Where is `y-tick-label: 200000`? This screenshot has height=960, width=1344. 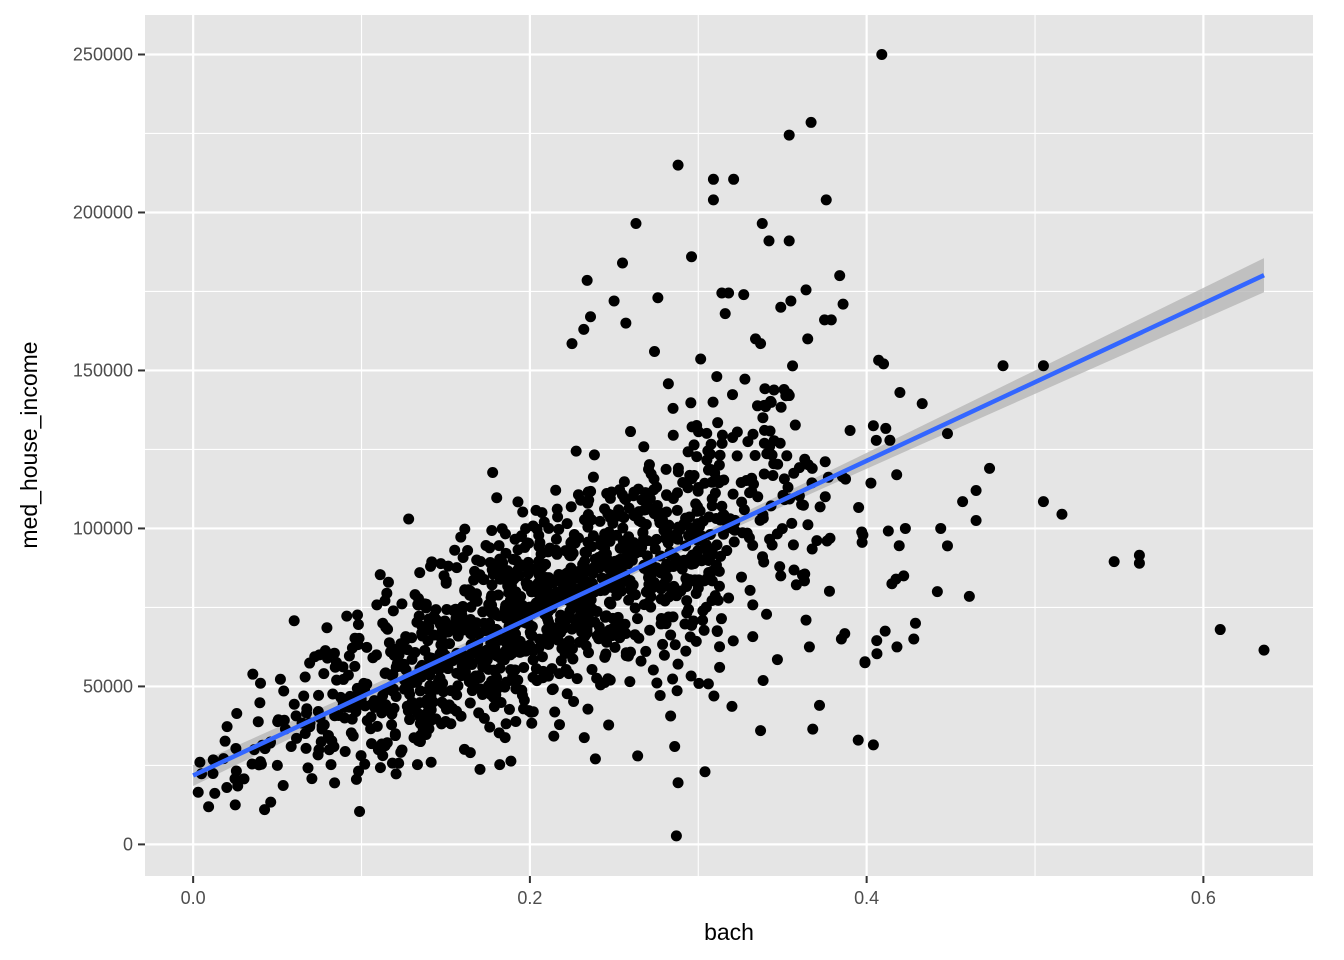 y-tick-label: 200000 is located at coordinates (103, 212).